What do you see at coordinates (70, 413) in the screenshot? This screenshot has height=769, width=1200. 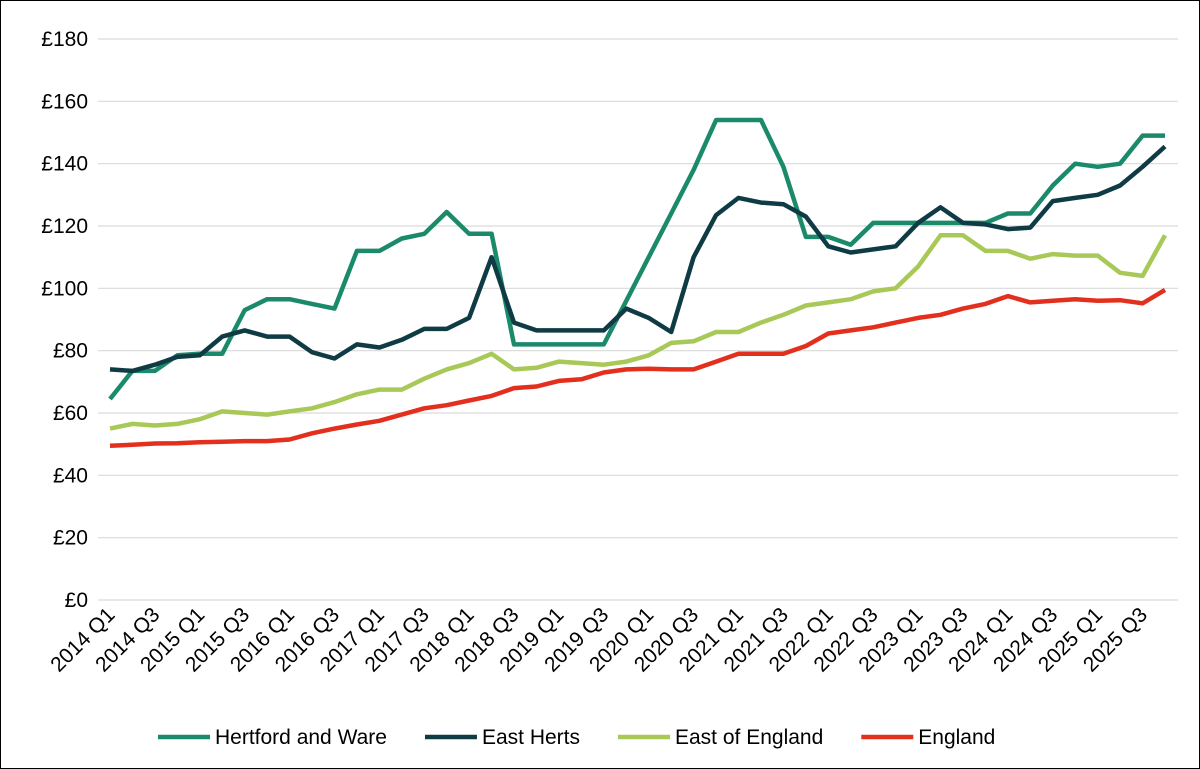 I see `y-tick-label: £60` at bounding box center [70, 413].